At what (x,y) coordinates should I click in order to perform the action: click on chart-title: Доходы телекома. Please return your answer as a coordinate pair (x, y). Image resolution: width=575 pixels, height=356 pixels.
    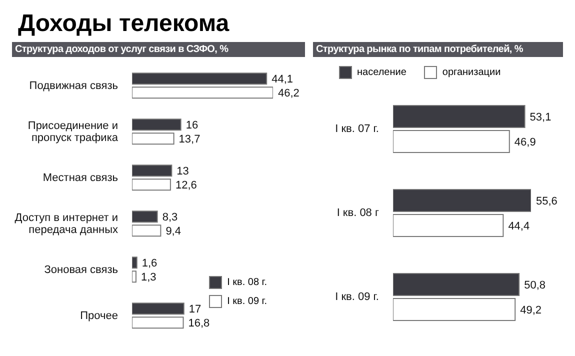
    Looking at the image, I should click on (123, 24).